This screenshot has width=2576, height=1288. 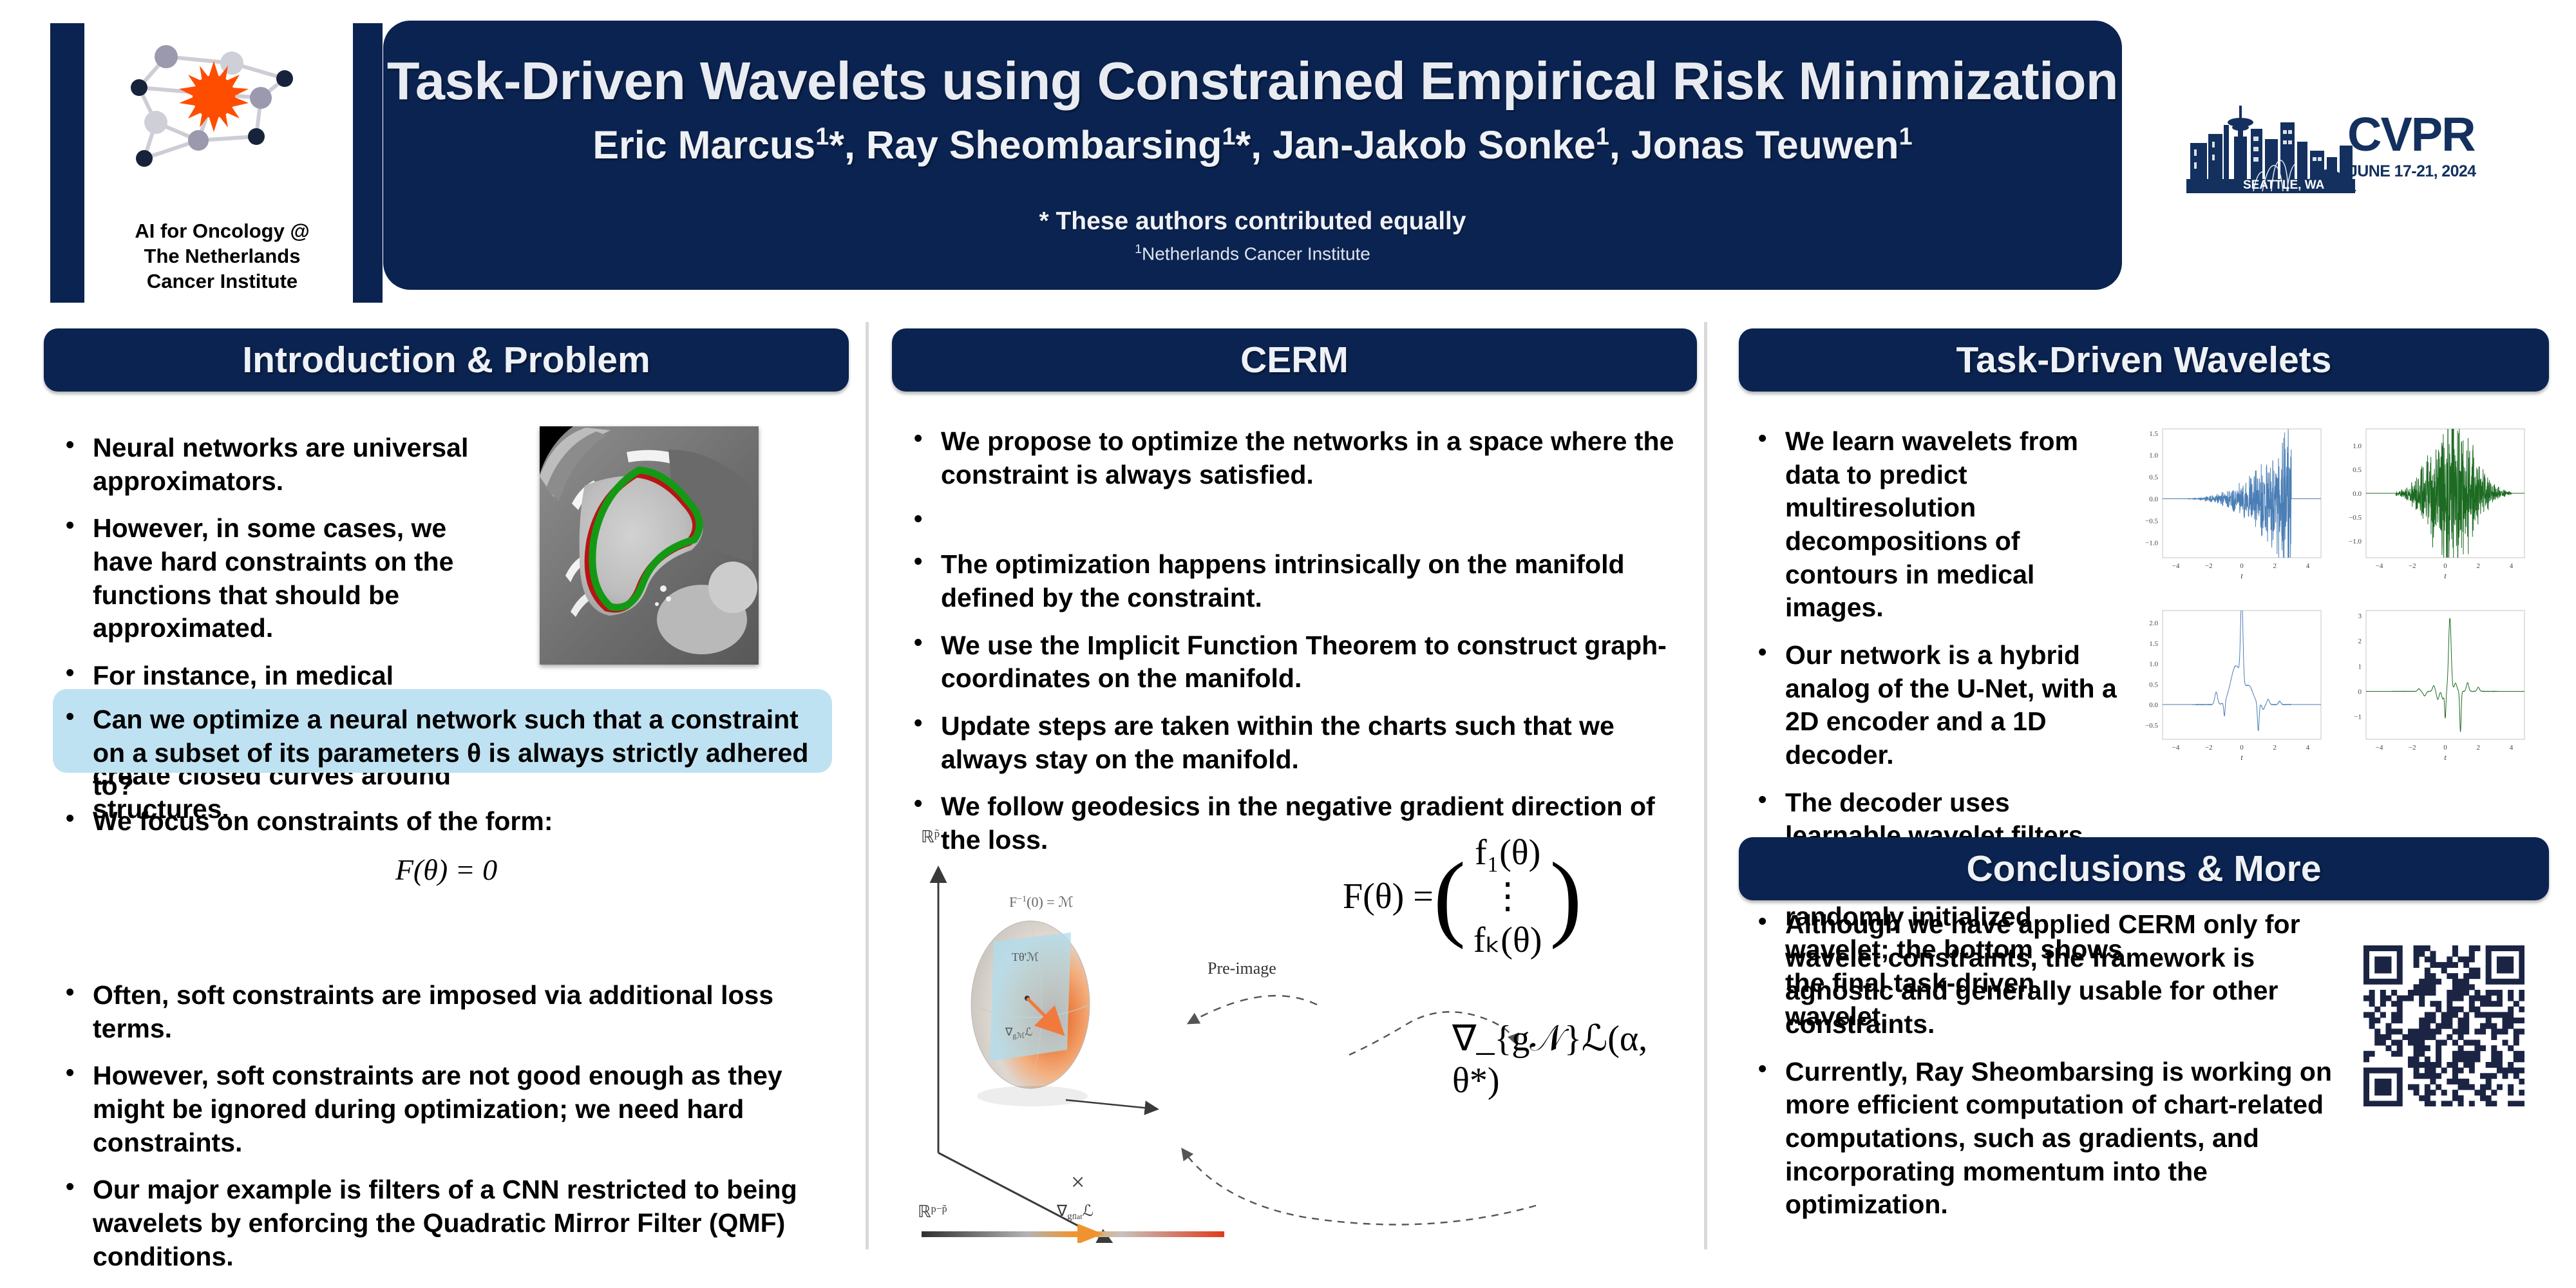 I want to click on axis-label-bottom: ℝp−p̃, so click(x=933, y=1211).